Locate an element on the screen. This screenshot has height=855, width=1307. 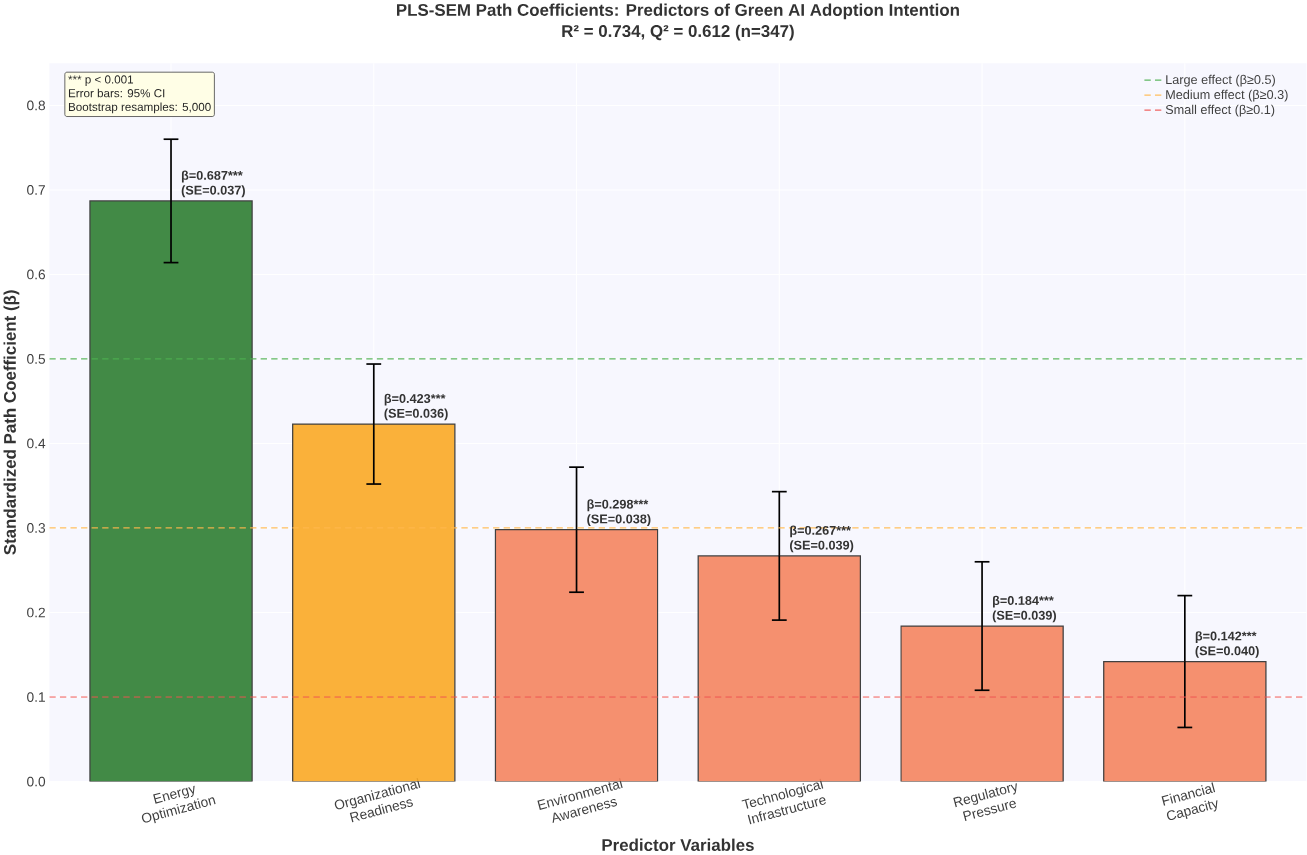
y-tick-label: 0.2 is located at coordinates (36, 612).